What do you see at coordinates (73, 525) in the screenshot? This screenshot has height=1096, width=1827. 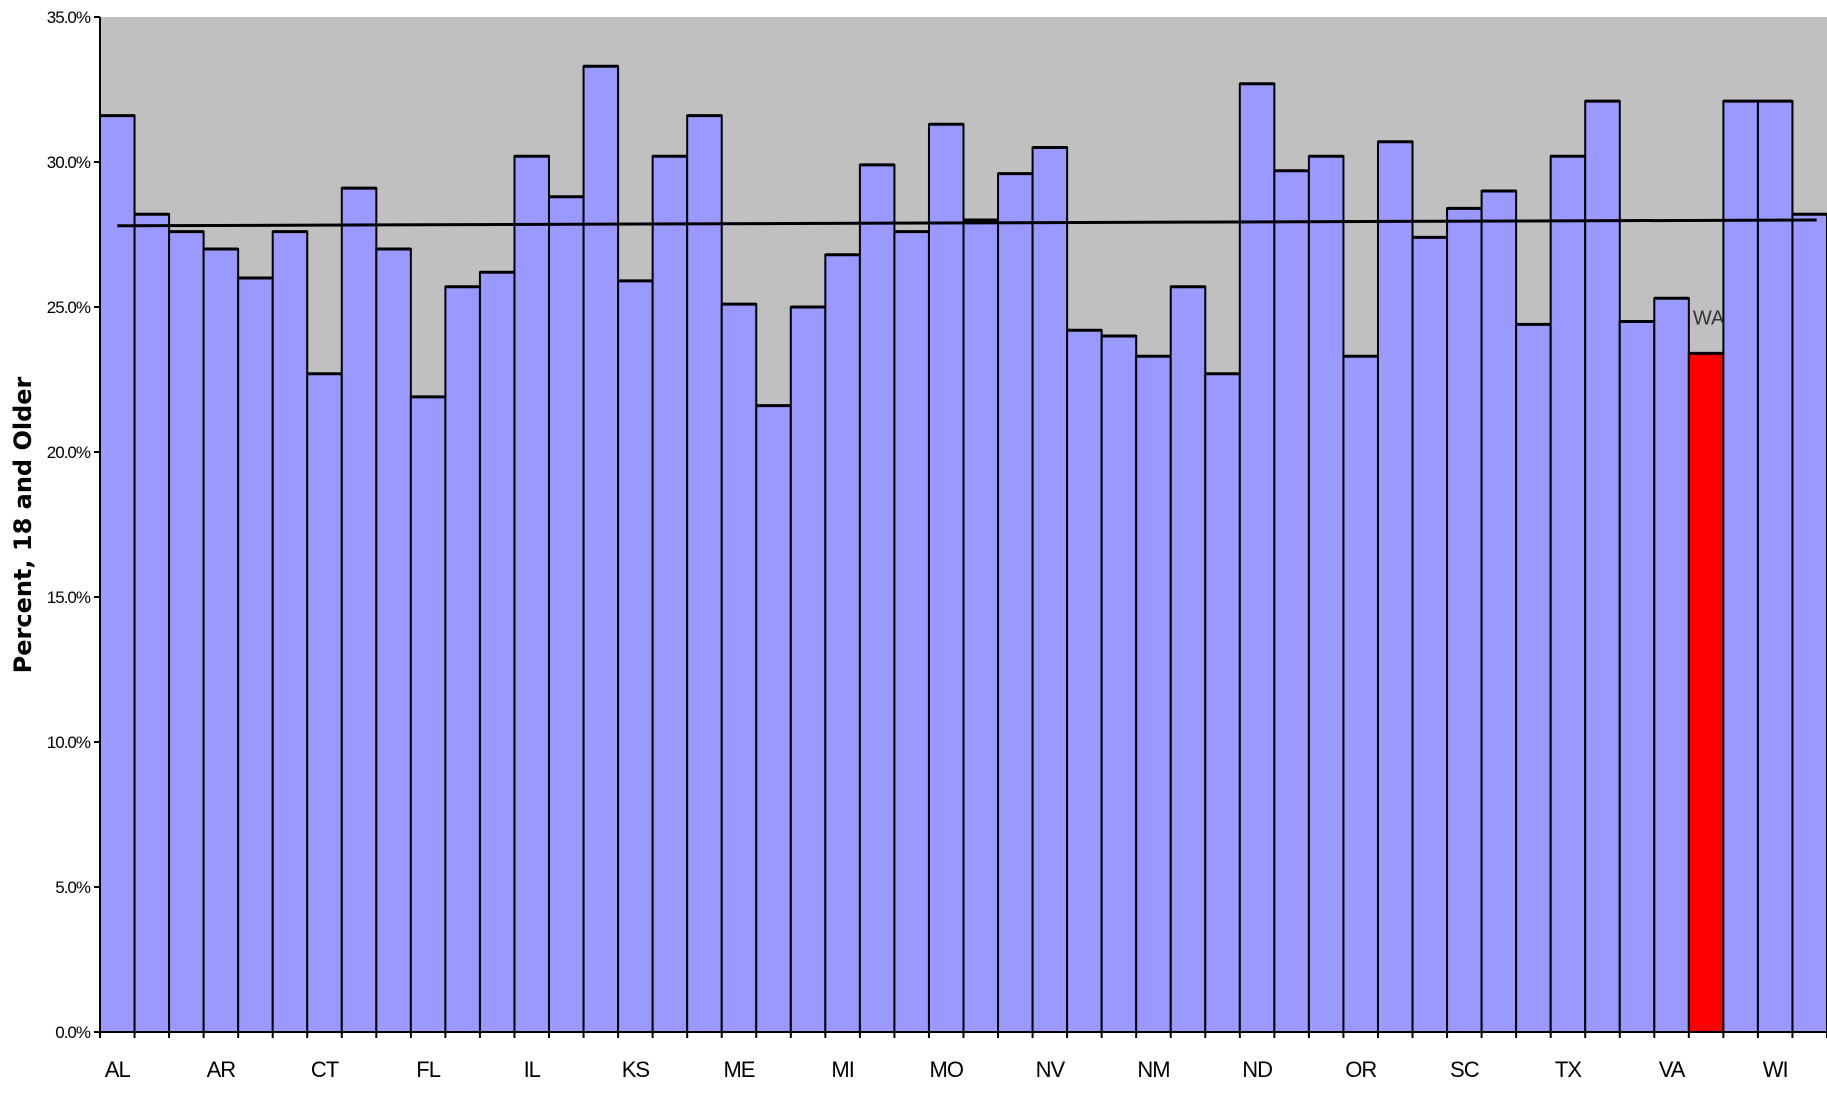 I see `y-ticks: 0.0% 5.0% 10.0% 15.0% 20.0% 25.0% 30.0% 35.0%` at bounding box center [73, 525].